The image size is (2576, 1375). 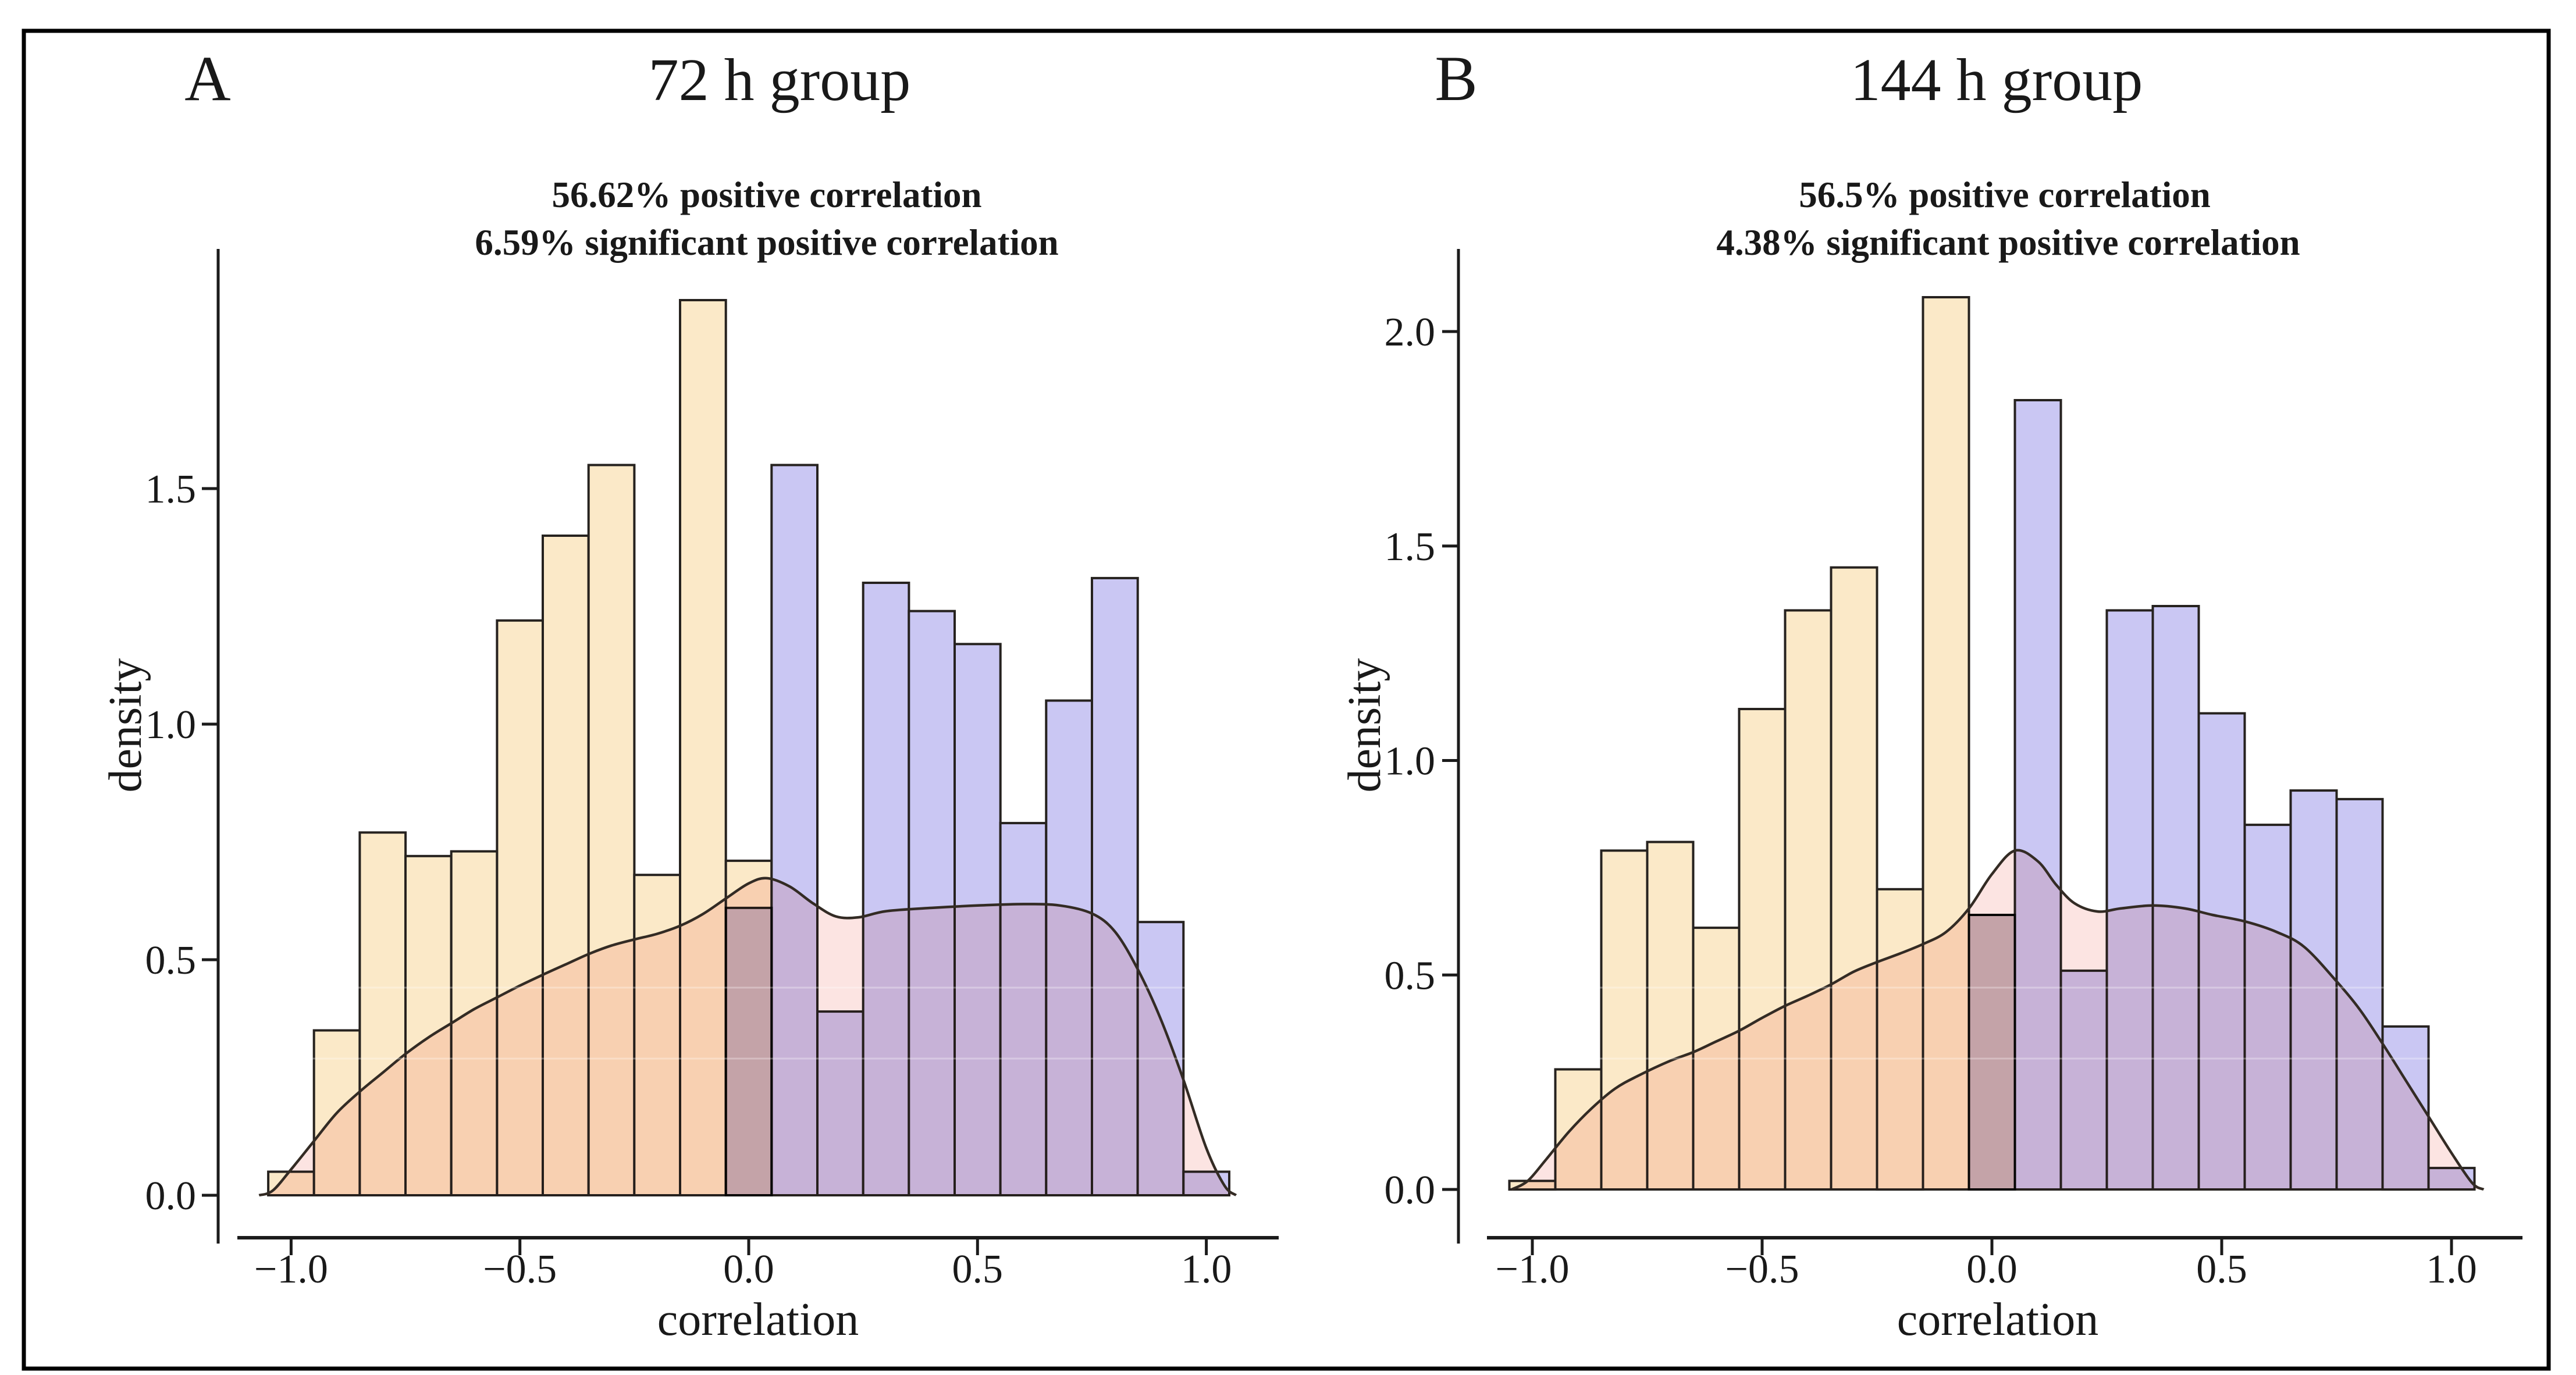 What do you see at coordinates (1364, 725) in the screenshot?
I see `panel-b-ylabel: density` at bounding box center [1364, 725].